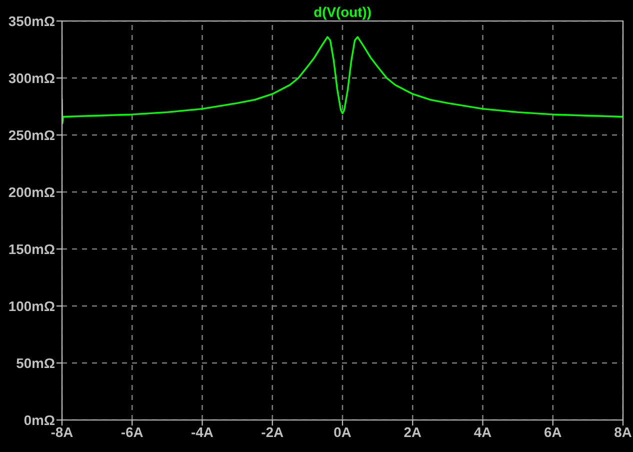 Image resolution: width=633 pixels, height=452 pixels. I want to click on y-tick-label: 100mΩ, so click(31, 306).